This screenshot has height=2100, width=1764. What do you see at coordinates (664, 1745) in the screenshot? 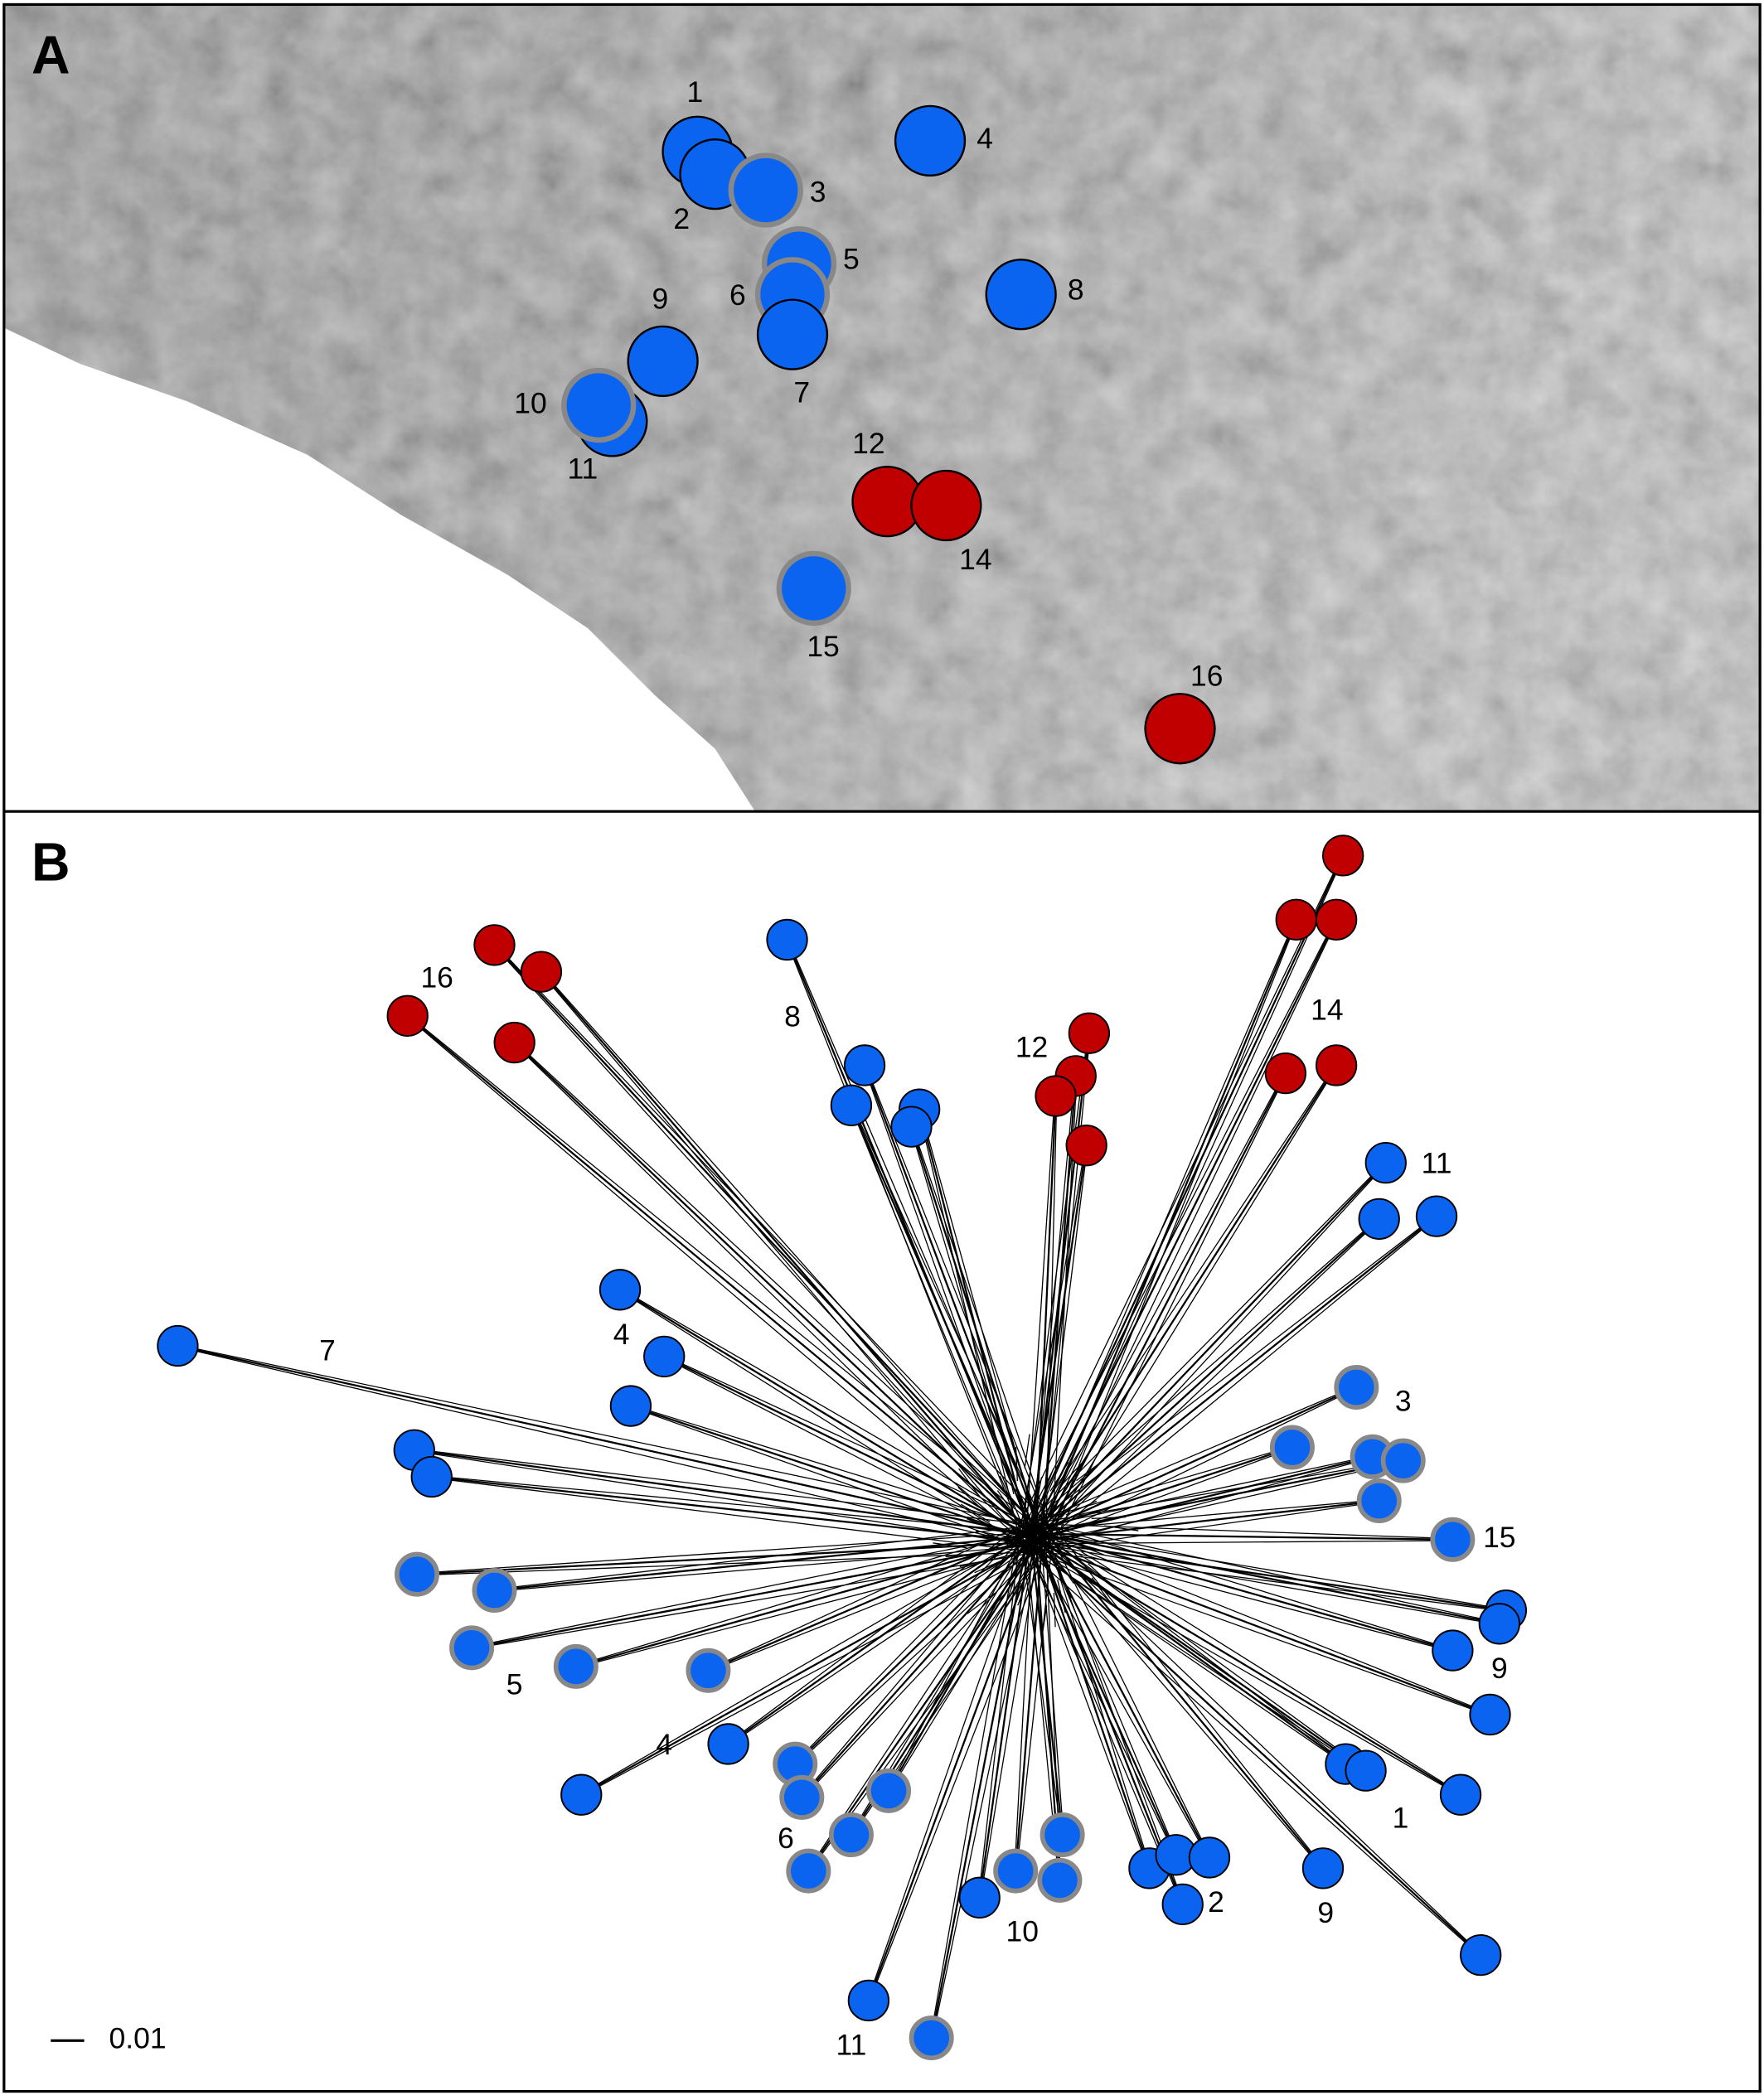
I see `tip-label: 4` at bounding box center [664, 1745].